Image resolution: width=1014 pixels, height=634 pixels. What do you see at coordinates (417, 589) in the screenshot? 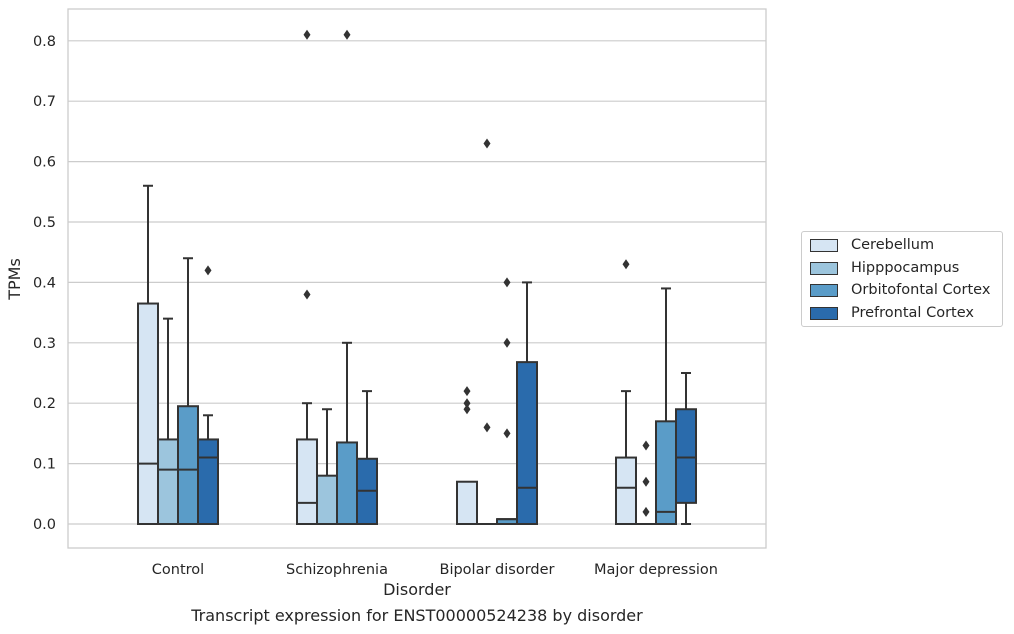
I see `x-axis-label: Disorder` at bounding box center [417, 589].